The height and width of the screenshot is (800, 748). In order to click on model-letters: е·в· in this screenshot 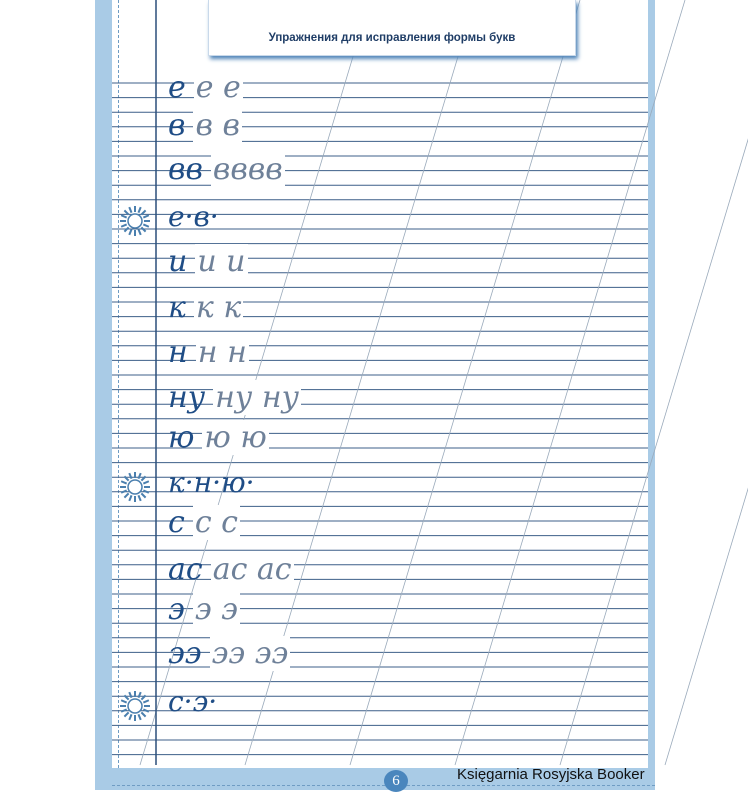, I will do `click(193, 216)`.